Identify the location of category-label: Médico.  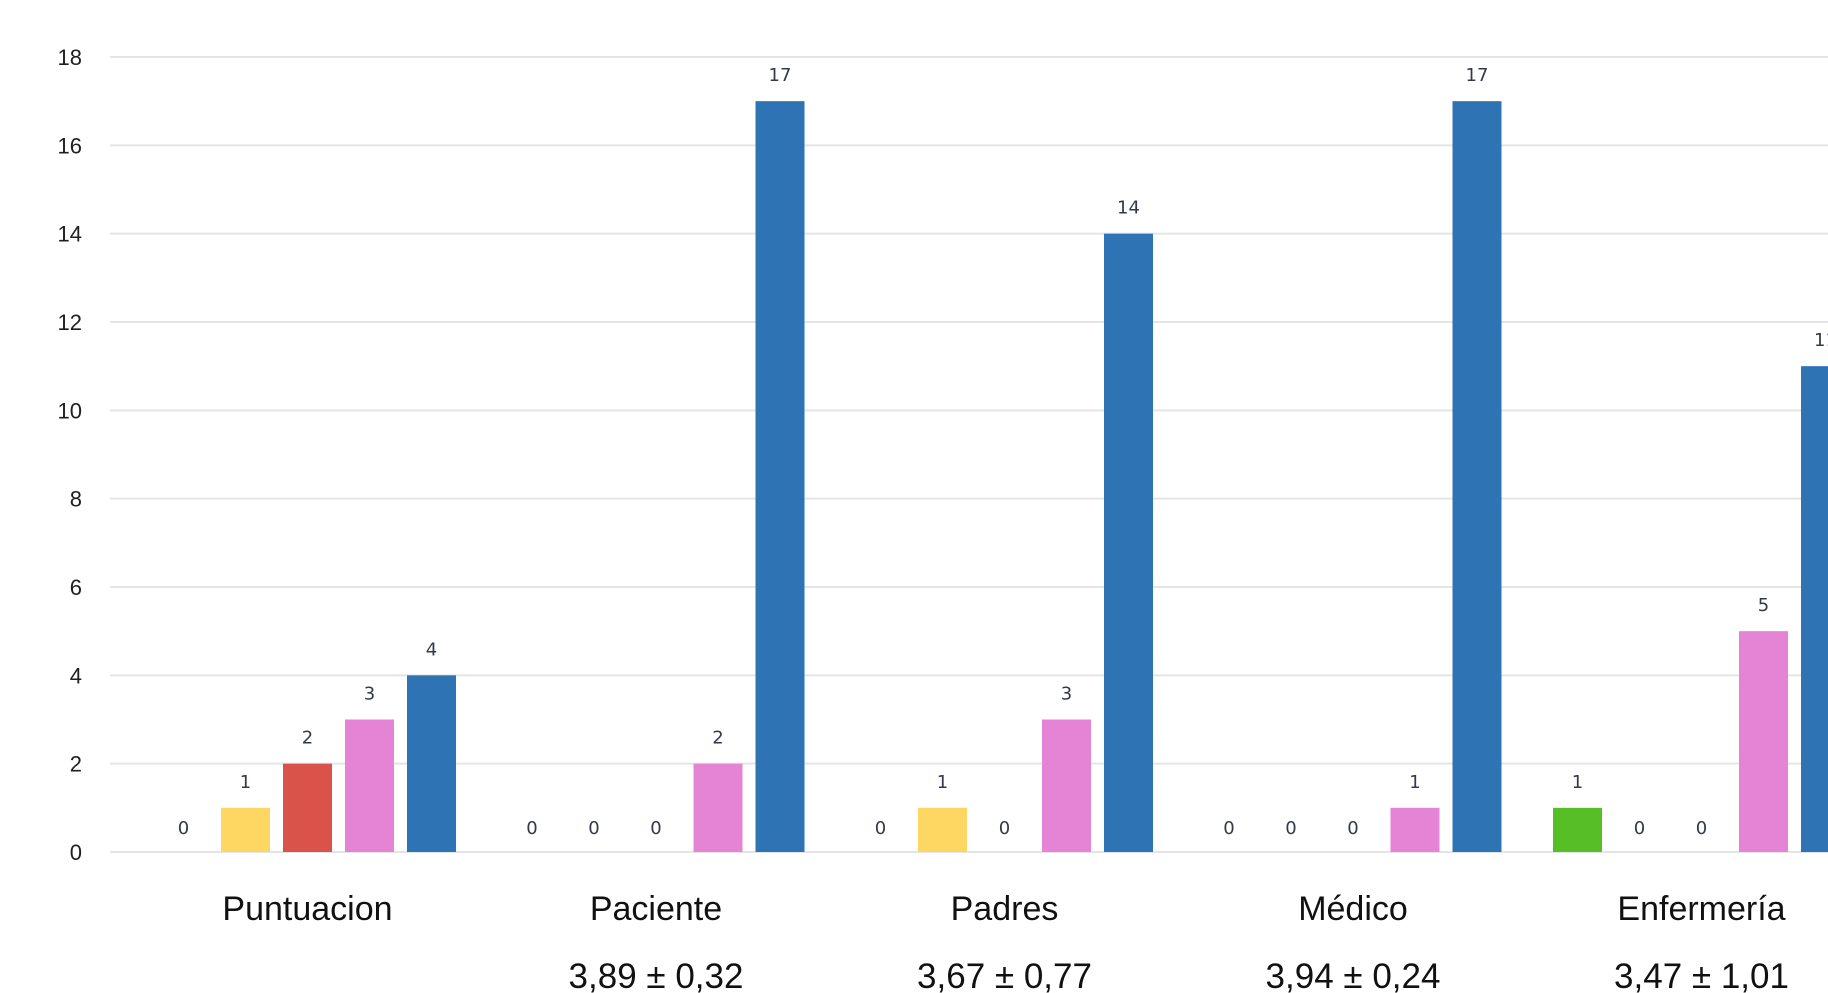
(1353, 909).